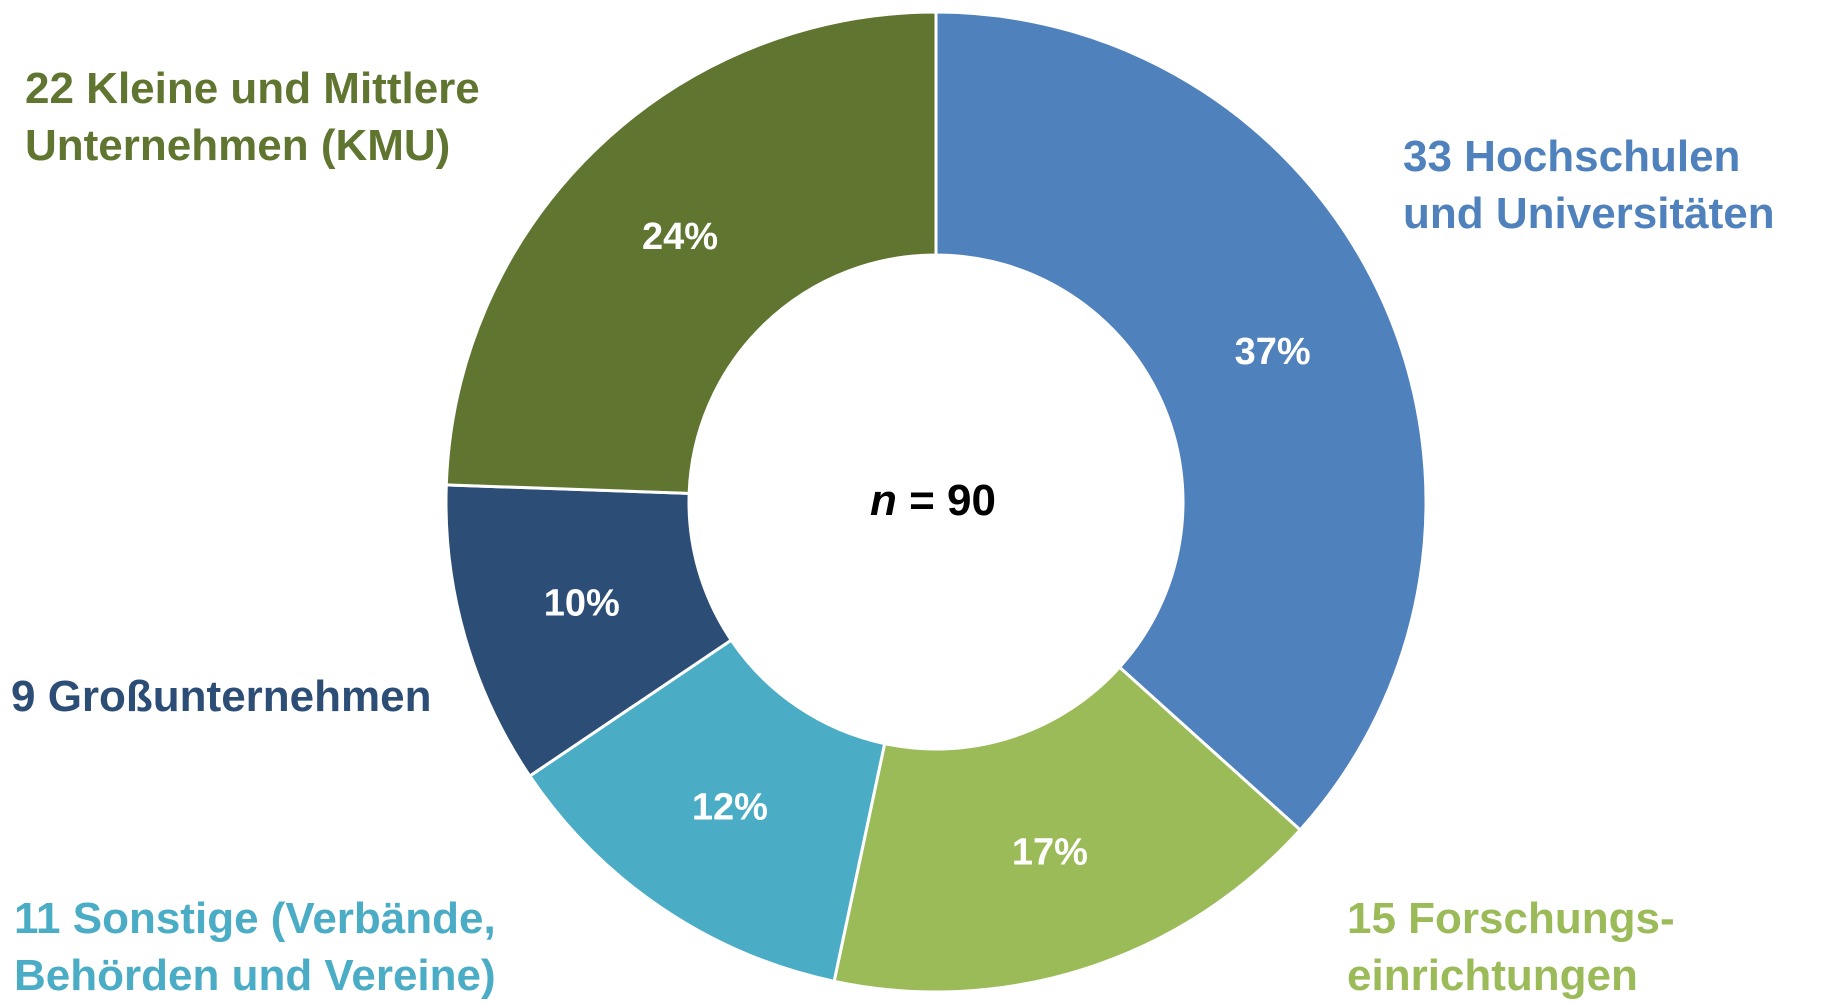 The height and width of the screenshot is (1004, 1822). Describe the element at coordinates (1589, 185) in the screenshot. I see `legend-label-hochschulen: 33 Hochschulen und Universitäten` at that location.